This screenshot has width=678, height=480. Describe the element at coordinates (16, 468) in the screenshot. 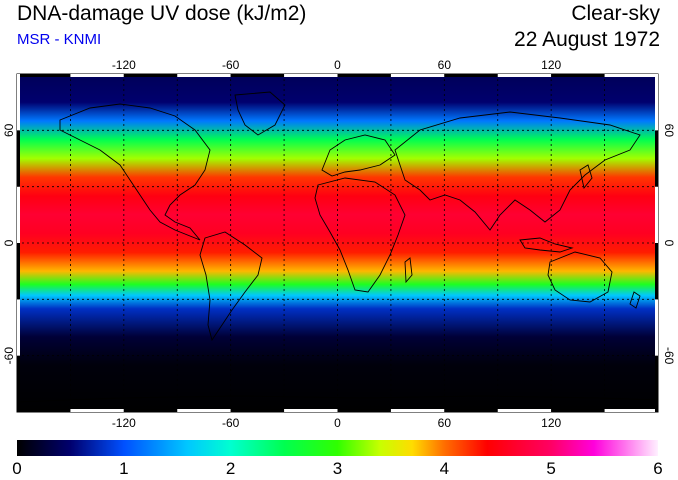

I see `colorbar-label: 0` at that location.